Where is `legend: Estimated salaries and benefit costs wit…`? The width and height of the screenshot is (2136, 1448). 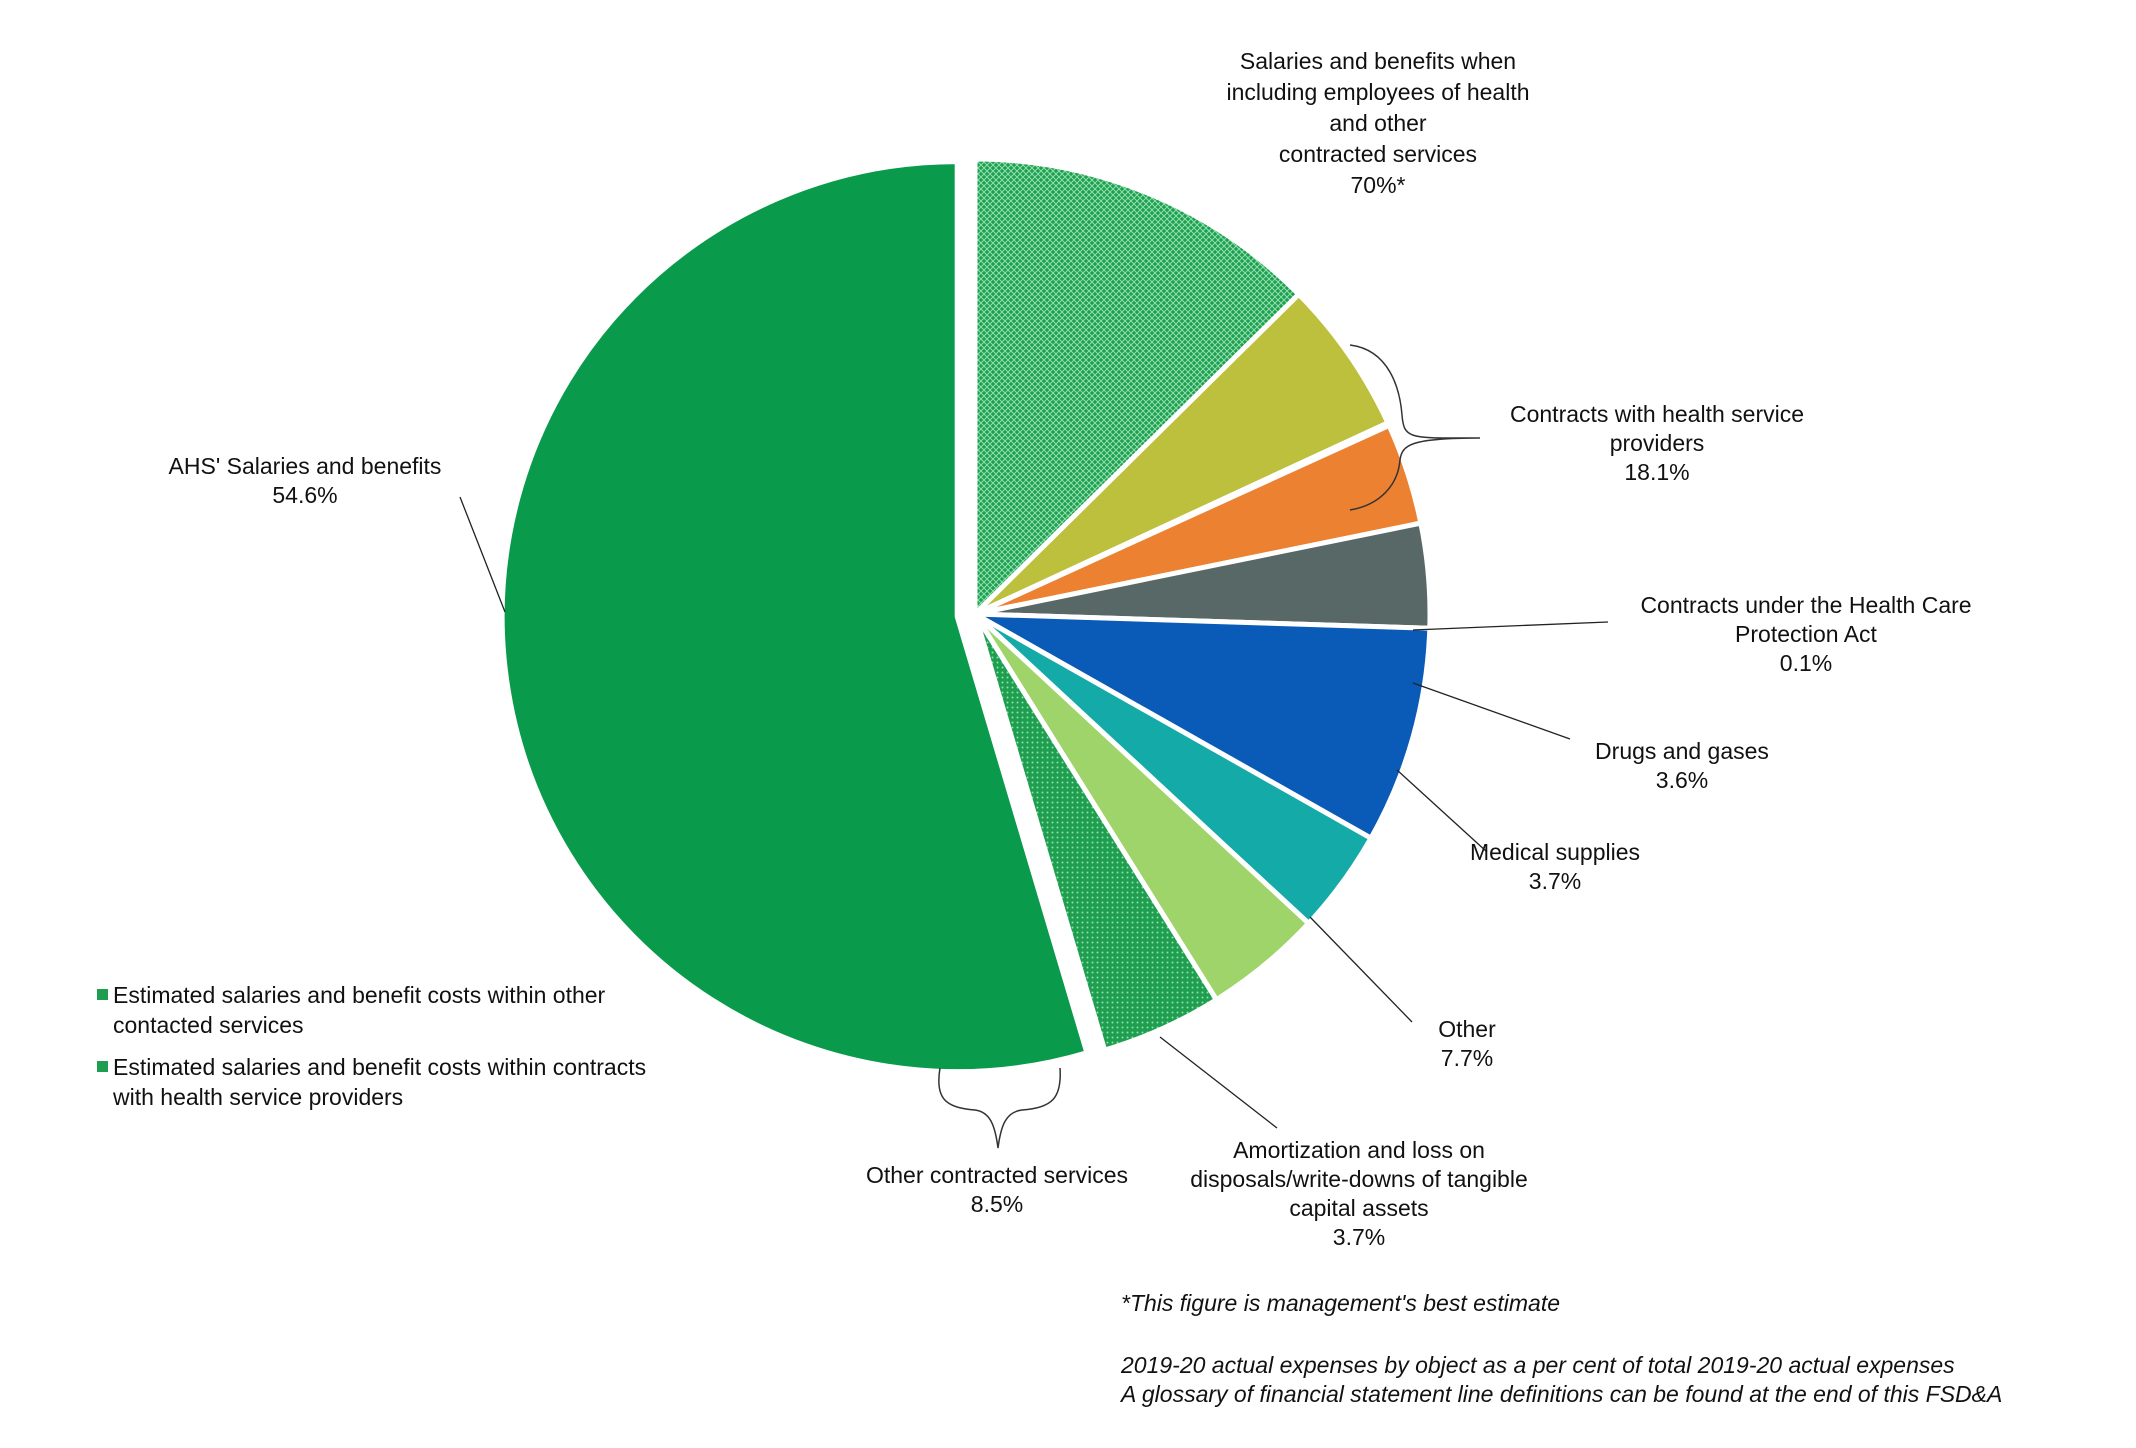
legend: Estimated salaries and benefit costs wit… is located at coordinates (385, 1052).